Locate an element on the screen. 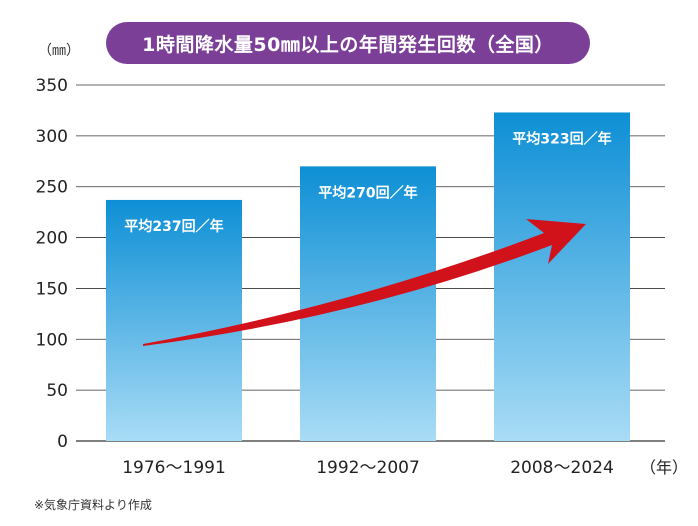  x-tick-label: 2008～2024 is located at coordinates (562, 468).